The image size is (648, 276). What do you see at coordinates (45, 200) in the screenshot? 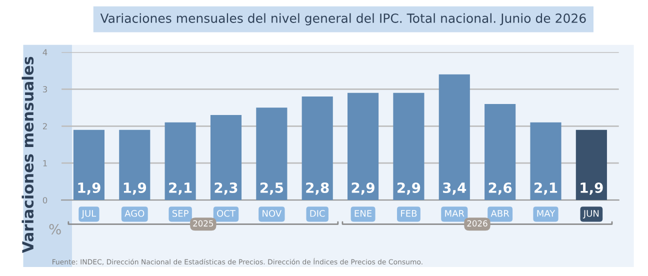
I see `y-tick-label: 0` at bounding box center [45, 200].